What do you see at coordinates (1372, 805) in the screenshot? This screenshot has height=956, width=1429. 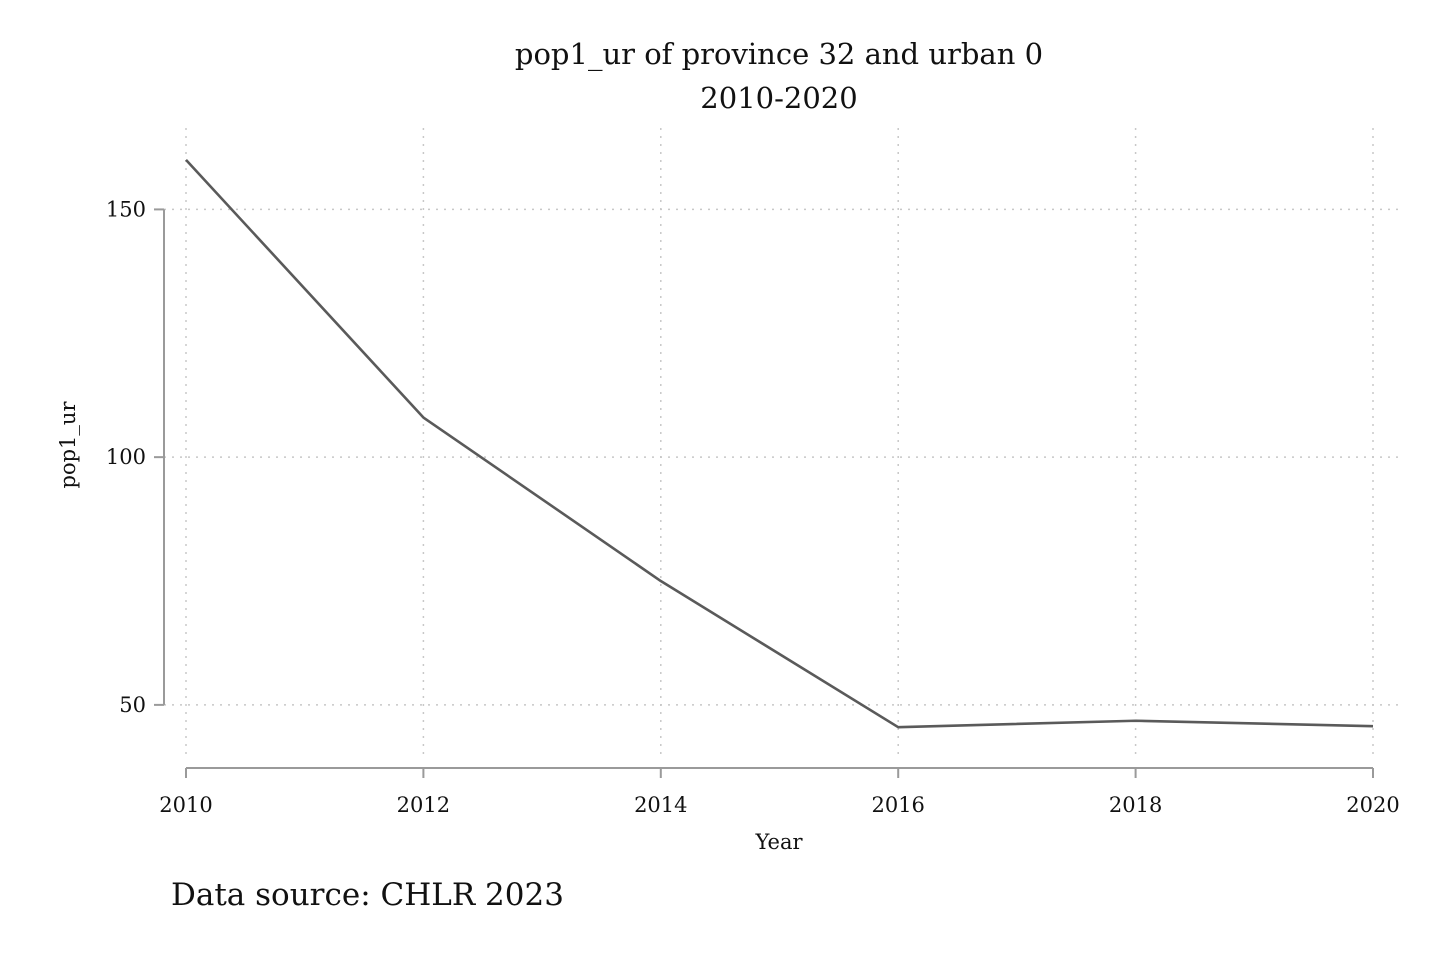 I see `x-tick-label: 2020` at bounding box center [1372, 805].